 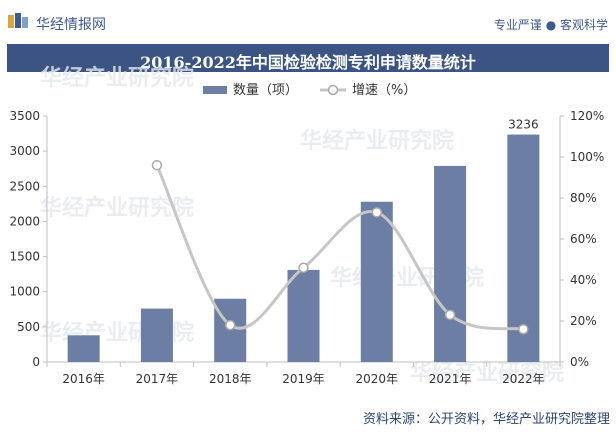 What do you see at coordinates (523, 379) in the screenshot?
I see `x-tick-label: 2022年` at bounding box center [523, 379].